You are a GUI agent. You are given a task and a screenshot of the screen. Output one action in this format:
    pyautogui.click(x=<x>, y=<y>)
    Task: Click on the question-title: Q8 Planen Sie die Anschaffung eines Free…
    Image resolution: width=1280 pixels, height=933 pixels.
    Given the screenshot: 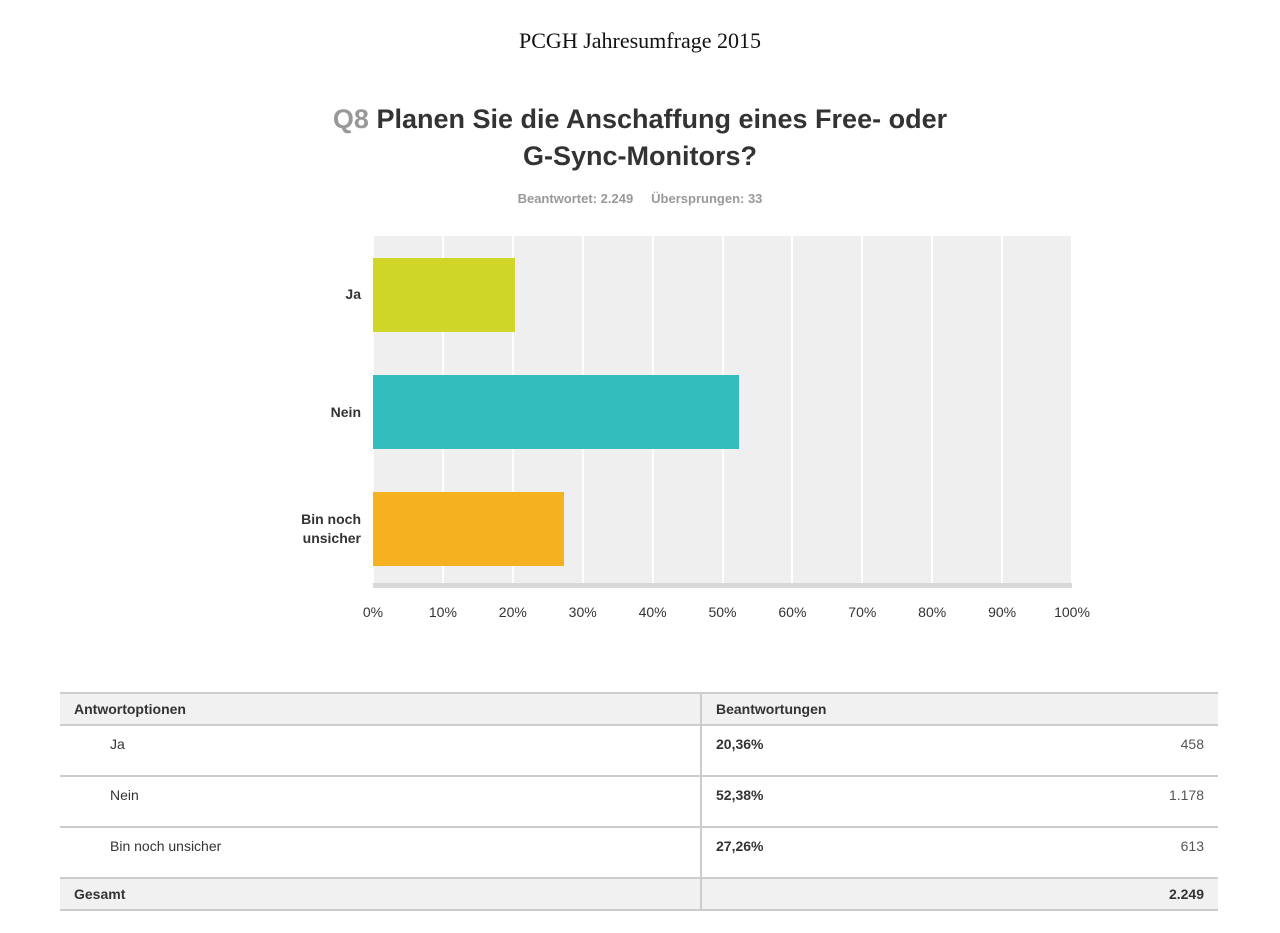 What is the action you would take?
    pyautogui.click(x=640, y=138)
    